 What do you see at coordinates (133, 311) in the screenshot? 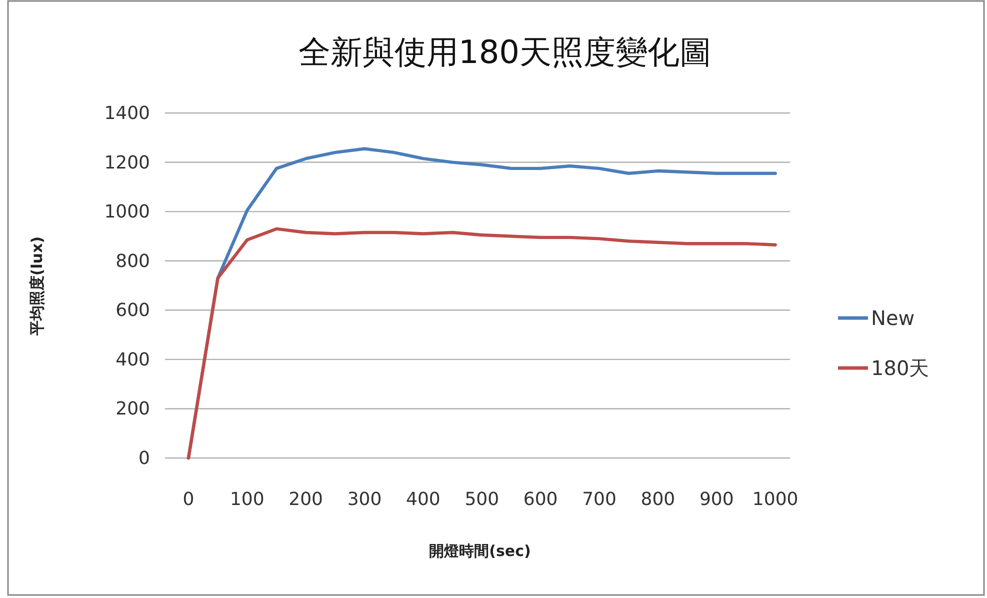
I see `y-tick-label: 600` at bounding box center [133, 311].